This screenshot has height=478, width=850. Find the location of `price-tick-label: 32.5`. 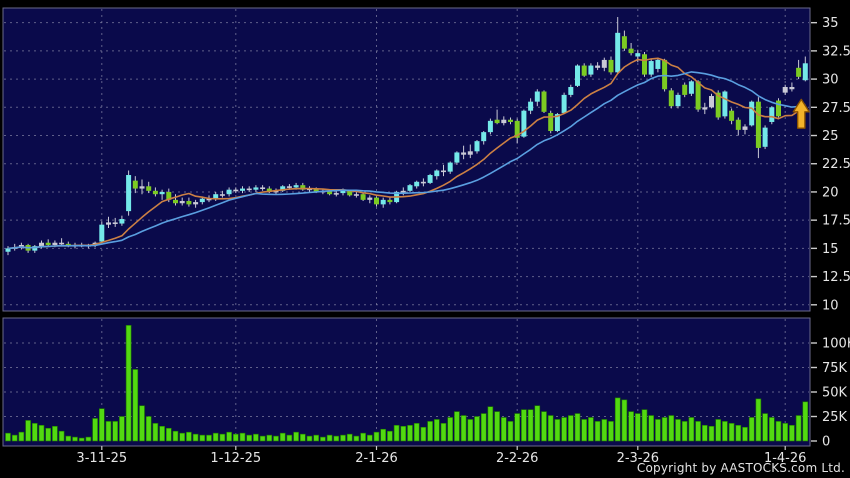

price-tick-label: 32.5 is located at coordinates (836, 51).